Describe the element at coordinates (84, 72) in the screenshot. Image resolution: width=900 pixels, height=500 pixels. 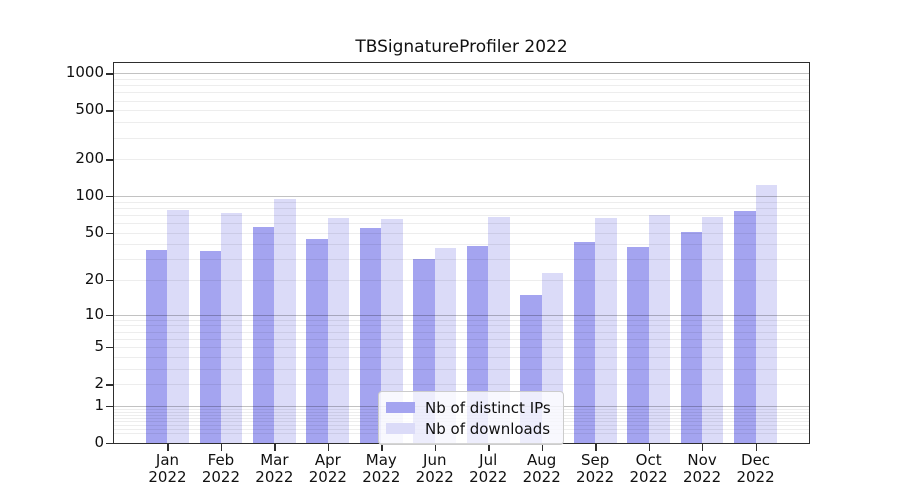
I see `y-tick-label: 1000` at that location.